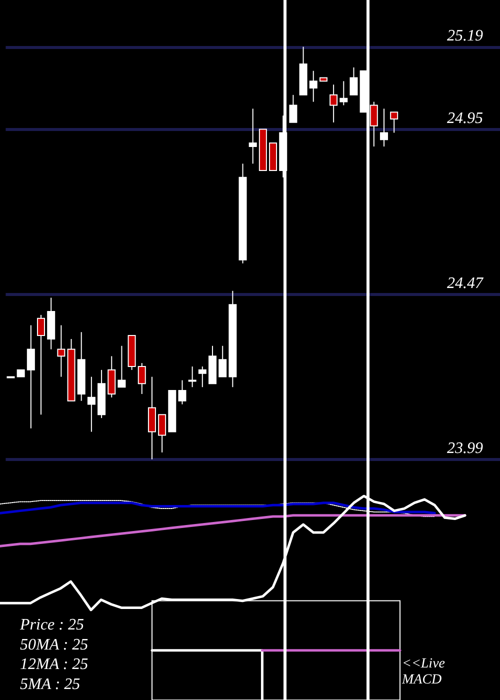 This screenshot has height=700, width=500. I want to click on y-tick-label: 24.47, so click(465, 283).